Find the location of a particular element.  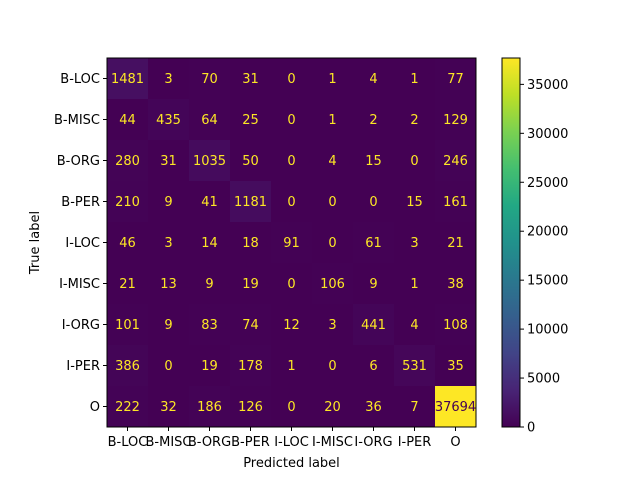

colorbar-tick-label: 30000 is located at coordinates (547, 134).